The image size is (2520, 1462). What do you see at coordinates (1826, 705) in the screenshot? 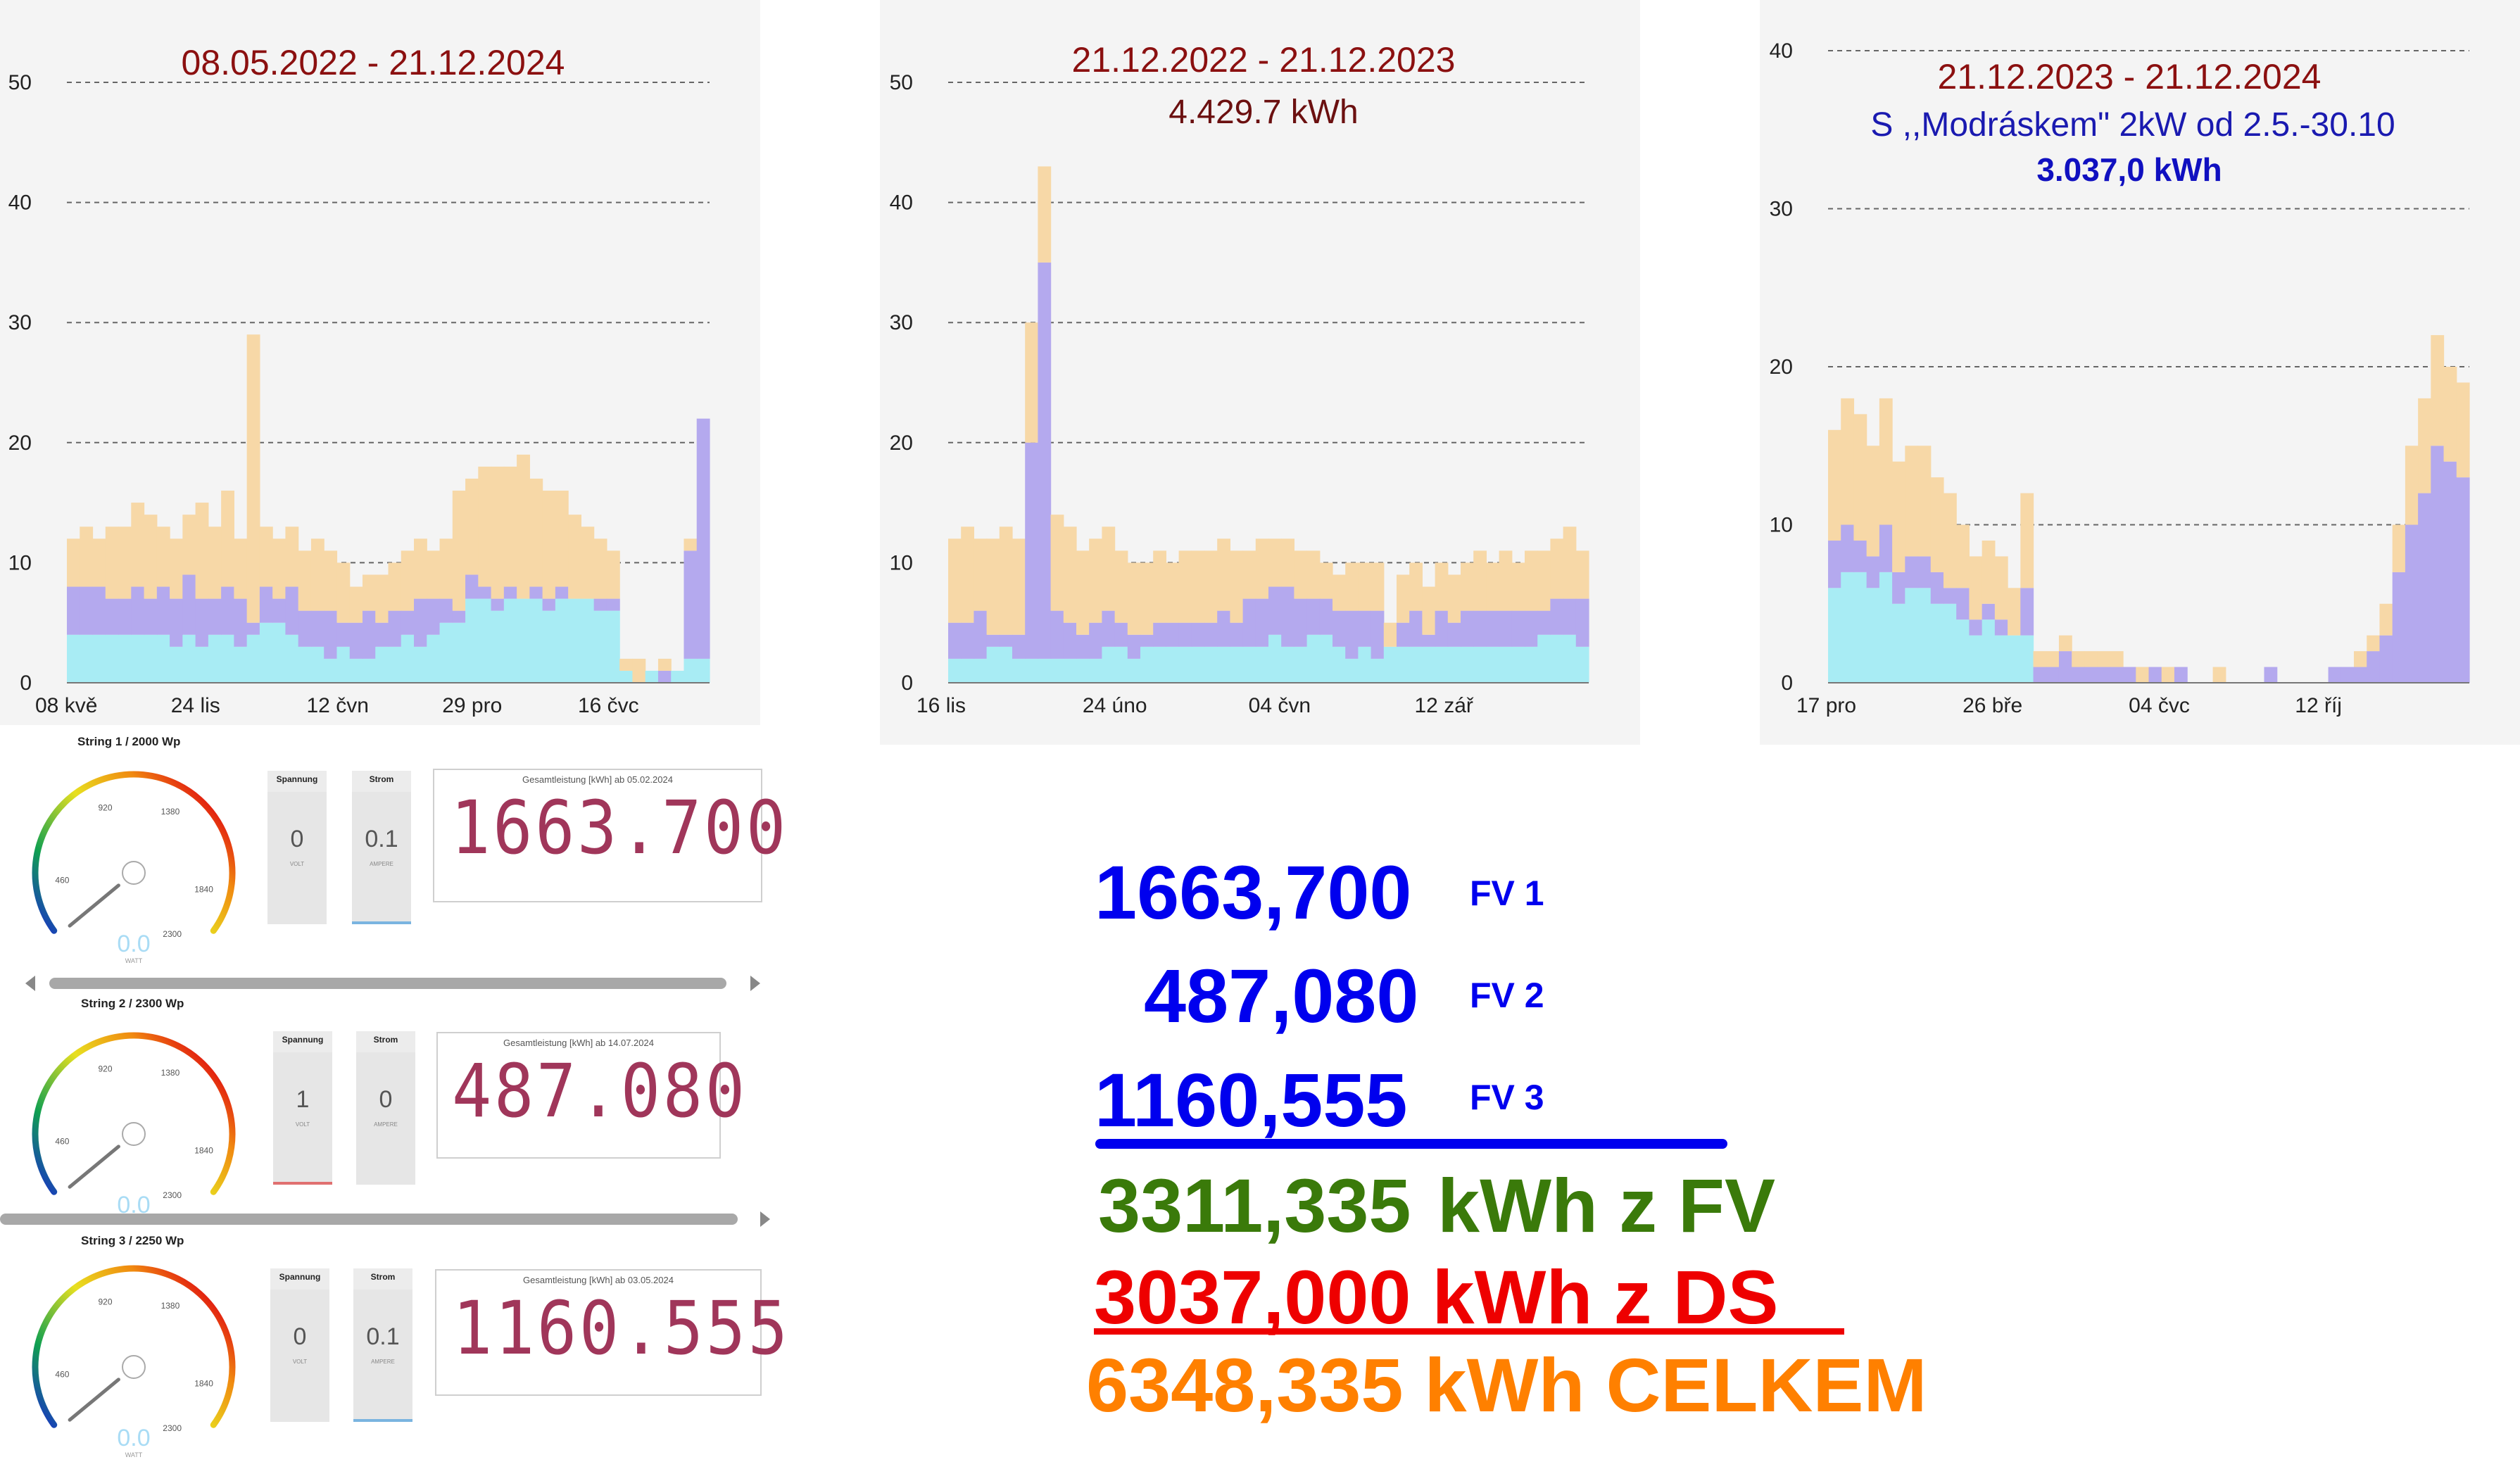
I see `chart-3-xtick: 17 pro` at bounding box center [1826, 705].